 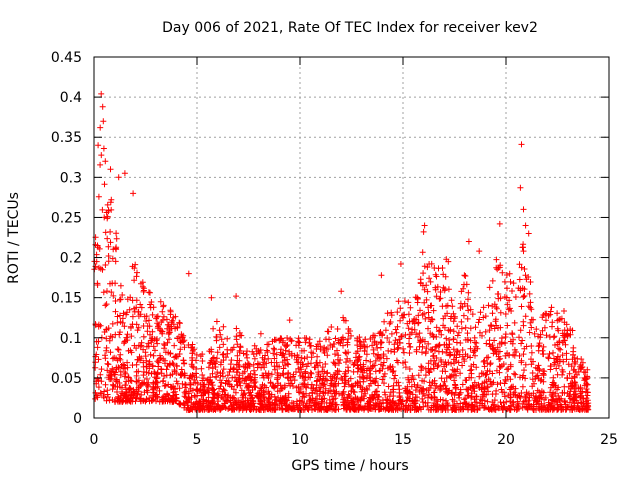 What do you see at coordinates (14, 238) in the screenshot?
I see `y-axis-label: ROTI / TECUs` at bounding box center [14, 238].